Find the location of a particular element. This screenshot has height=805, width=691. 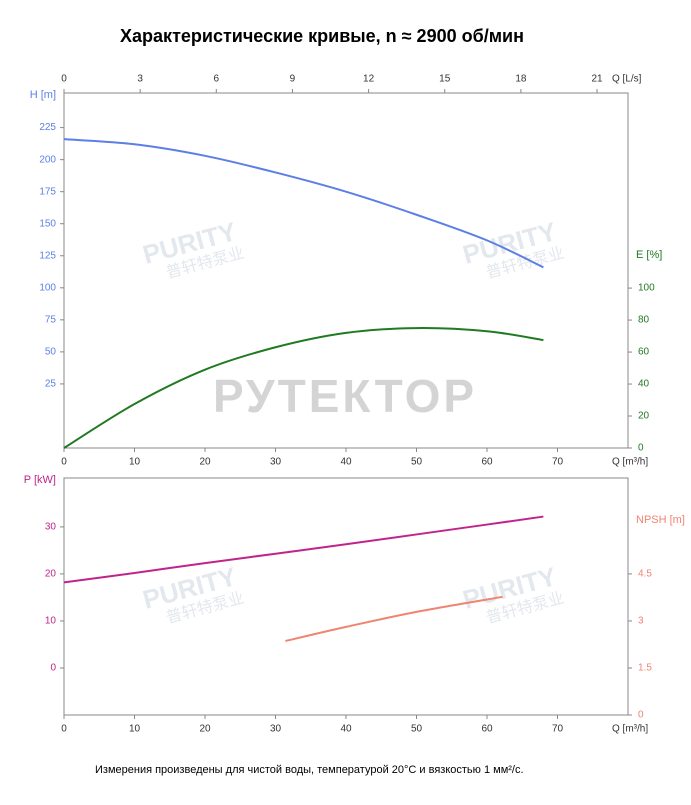

y-tick-label: 20 is located at coordinates (51, 574).